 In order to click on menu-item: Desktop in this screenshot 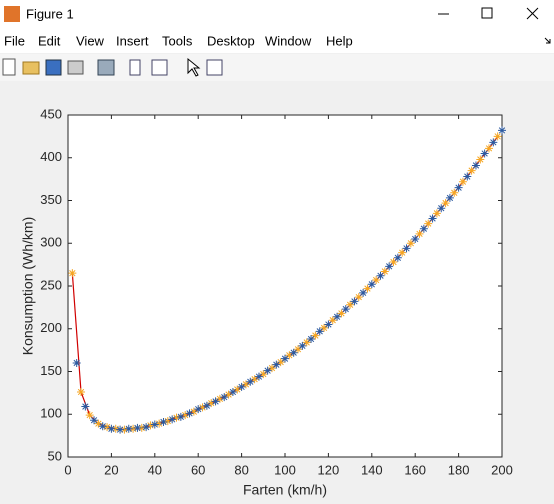, I will do `click(231, 40)`.